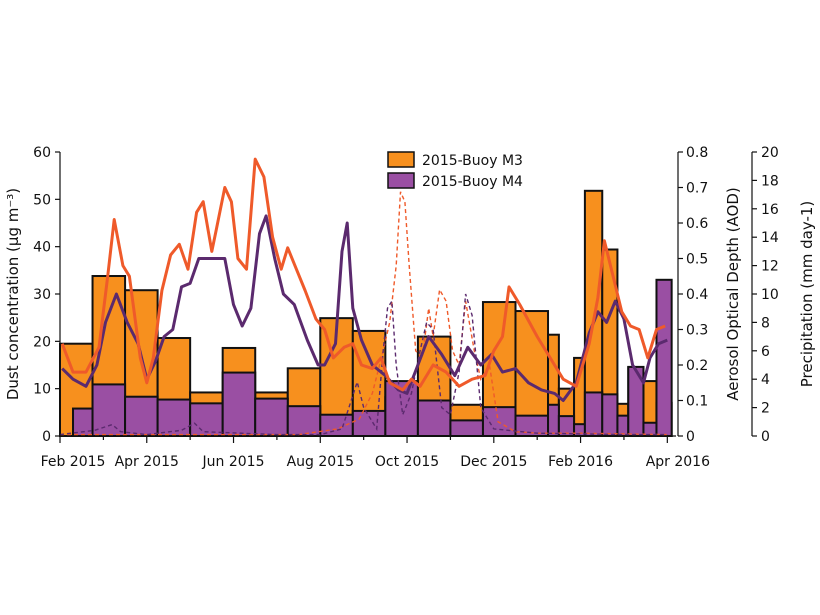 This screenshot has height=615, width=820. Describe the element at coordinates (407, 462) in the screenshot. I see `x-tick-label: Oct 2015` at that location.